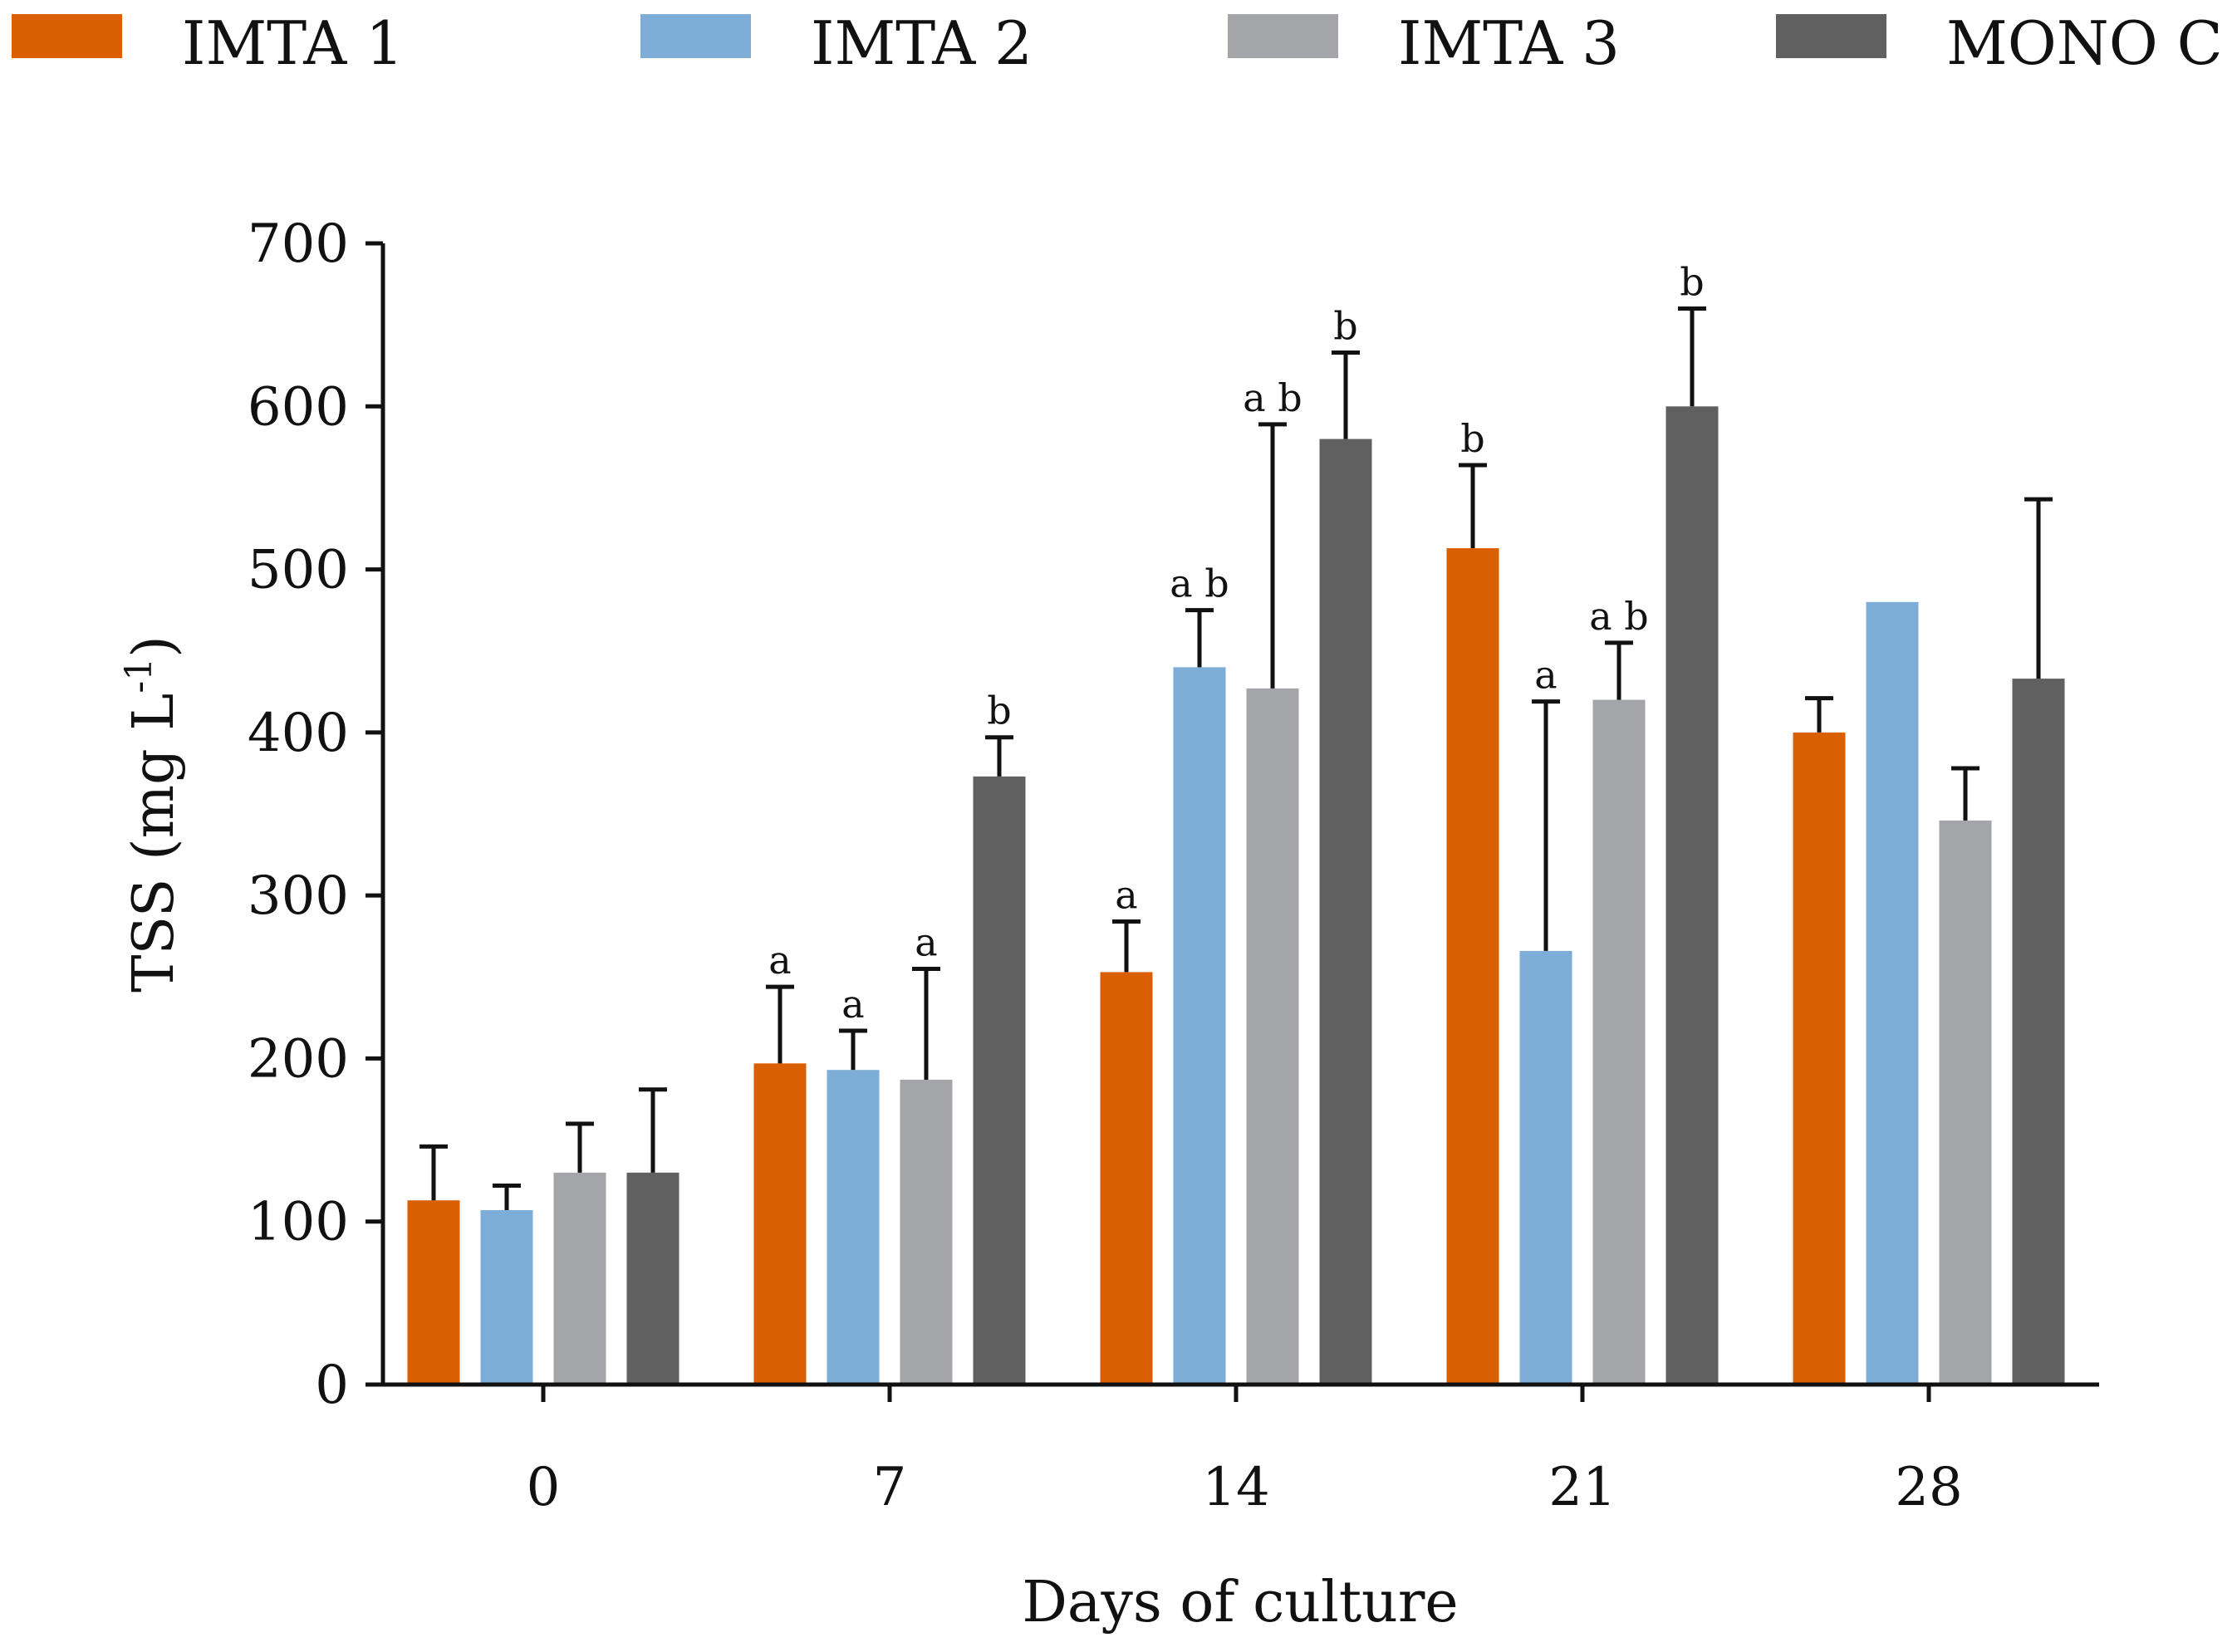 The width and height of the screenshot is (2237, 1652). Describe the element at coordinates (298, 407) in the screenshot. I see `y-tick-label-600: 600` at that location.